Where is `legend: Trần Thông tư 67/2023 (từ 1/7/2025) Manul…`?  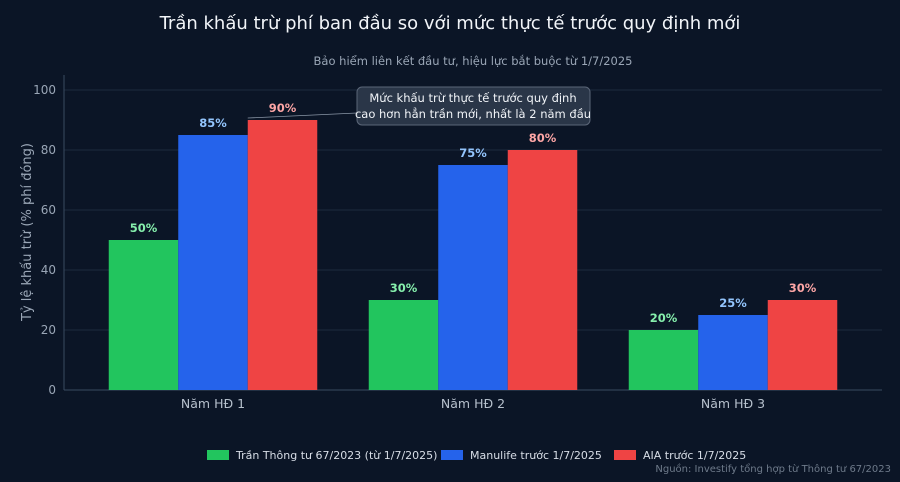 legend: Trần Thông tư 67/2023 (từ 1/7/2025) Manul… is located at coordinates (476, 455).